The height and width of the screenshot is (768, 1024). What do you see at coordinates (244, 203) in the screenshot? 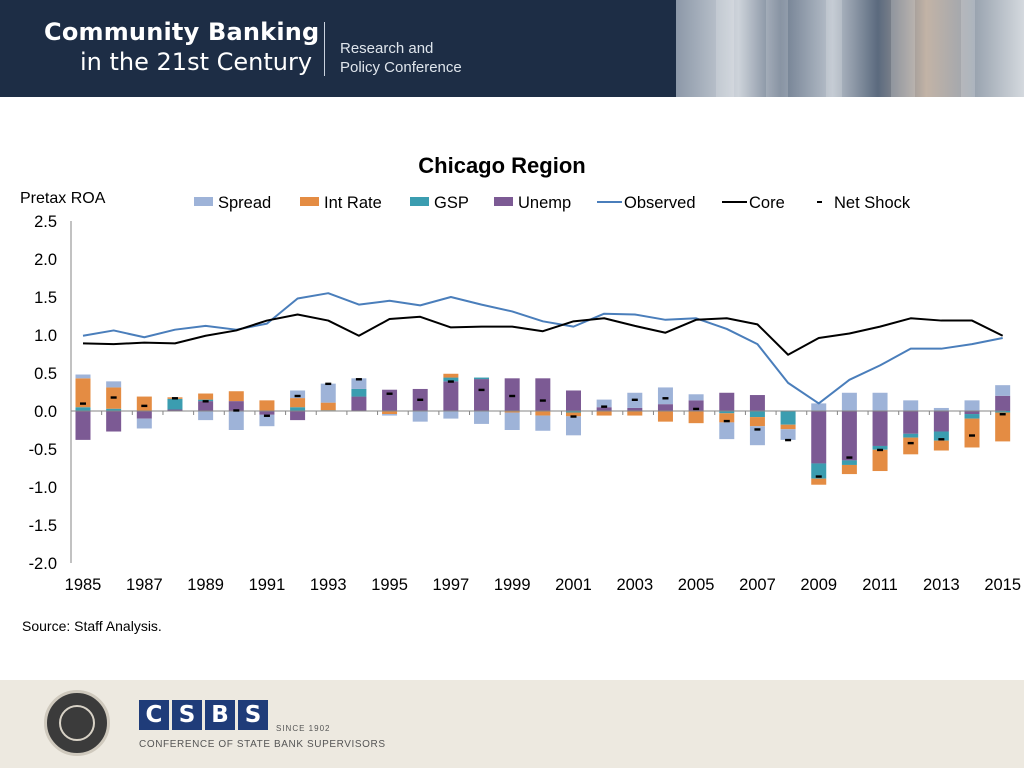
I see `legend-label: Spread` at bounding box center [244, 203].